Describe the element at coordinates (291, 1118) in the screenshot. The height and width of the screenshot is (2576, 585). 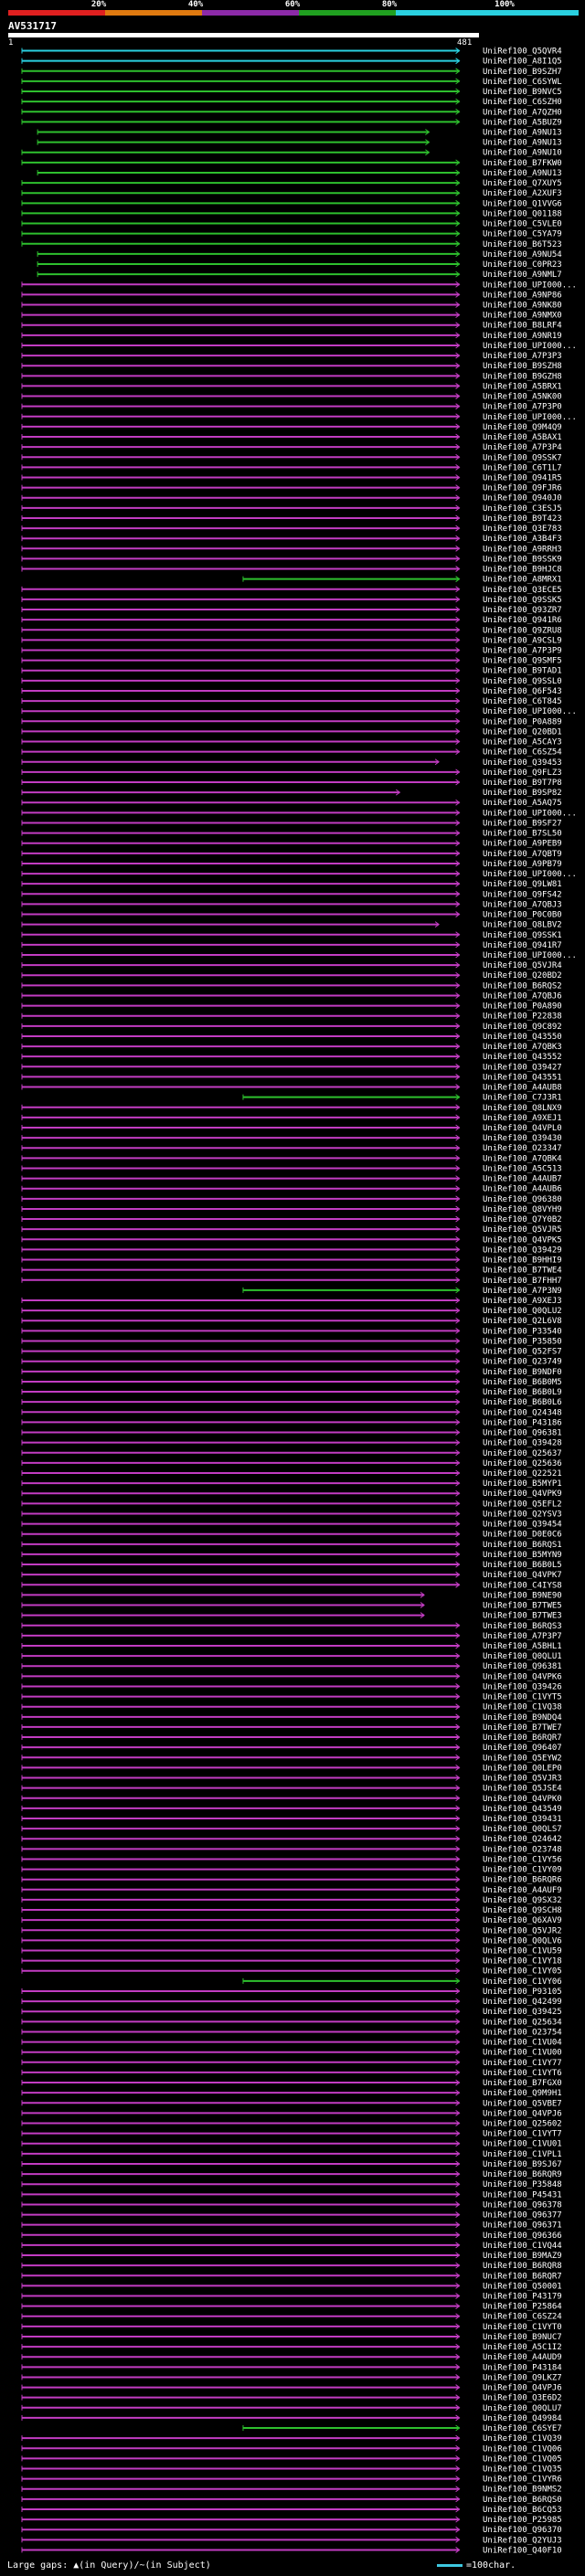
I see `alignment-row: UniRef100_A9XEJ1` at that location.